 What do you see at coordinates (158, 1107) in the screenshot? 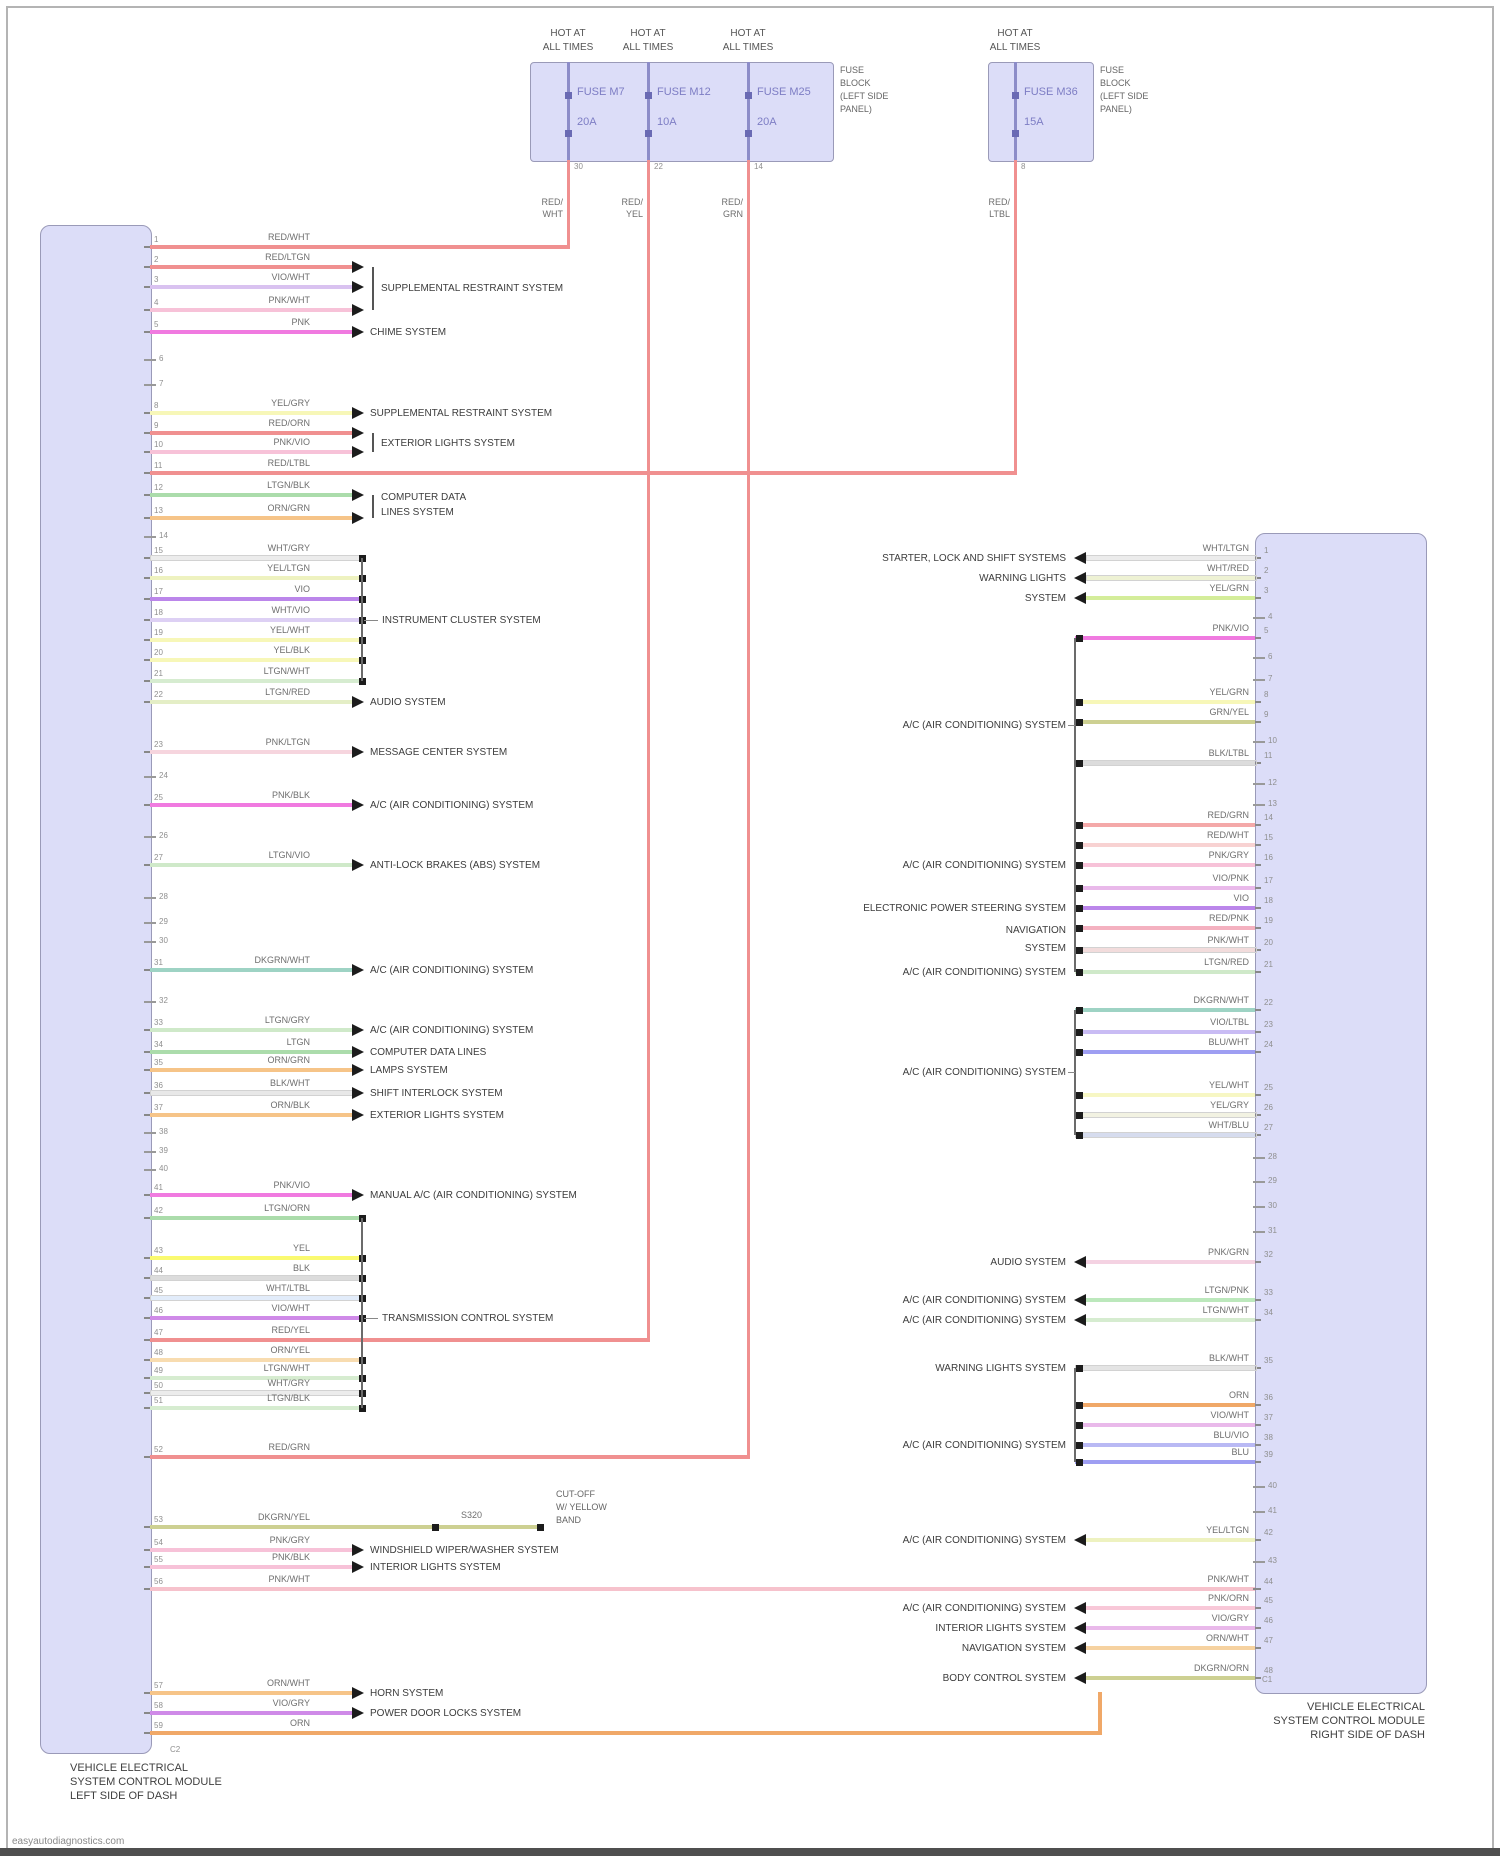
I see `pin-number: 37` at bounding box center [158, 1107].